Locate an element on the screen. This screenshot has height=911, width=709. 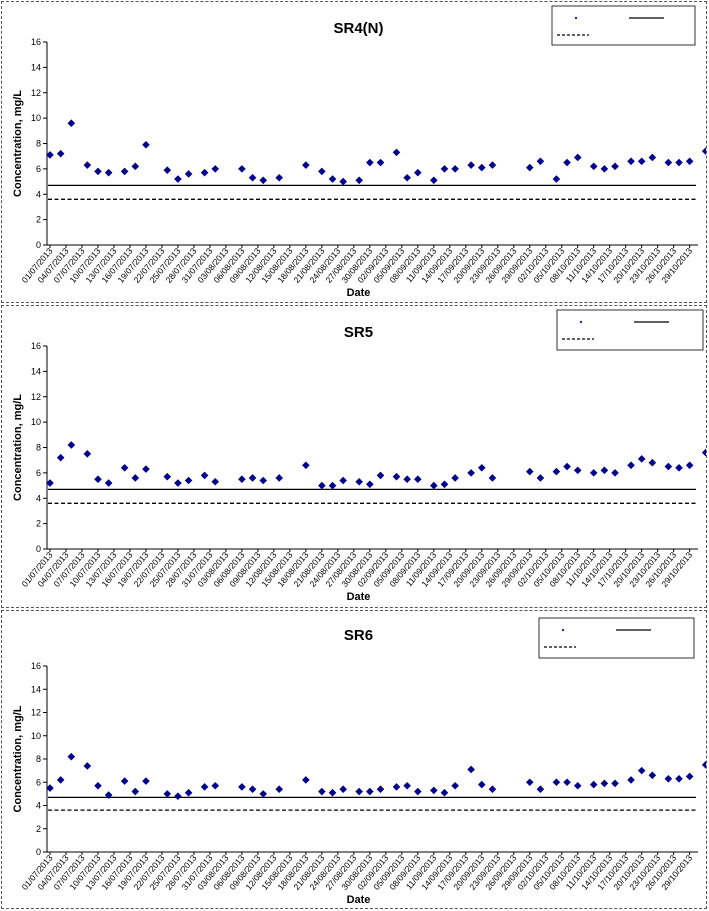
chart-title: SR5 is located at coordinates (358, 332).